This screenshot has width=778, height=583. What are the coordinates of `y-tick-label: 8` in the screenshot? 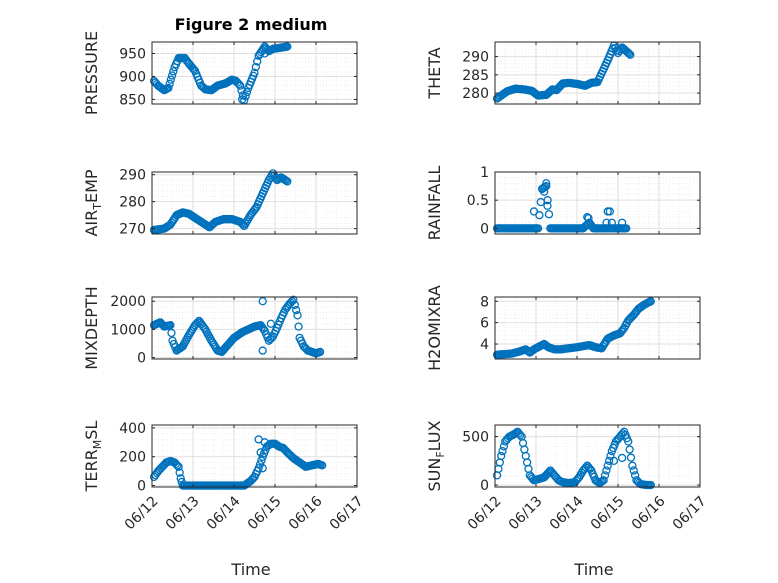 It's located at (484, 302).